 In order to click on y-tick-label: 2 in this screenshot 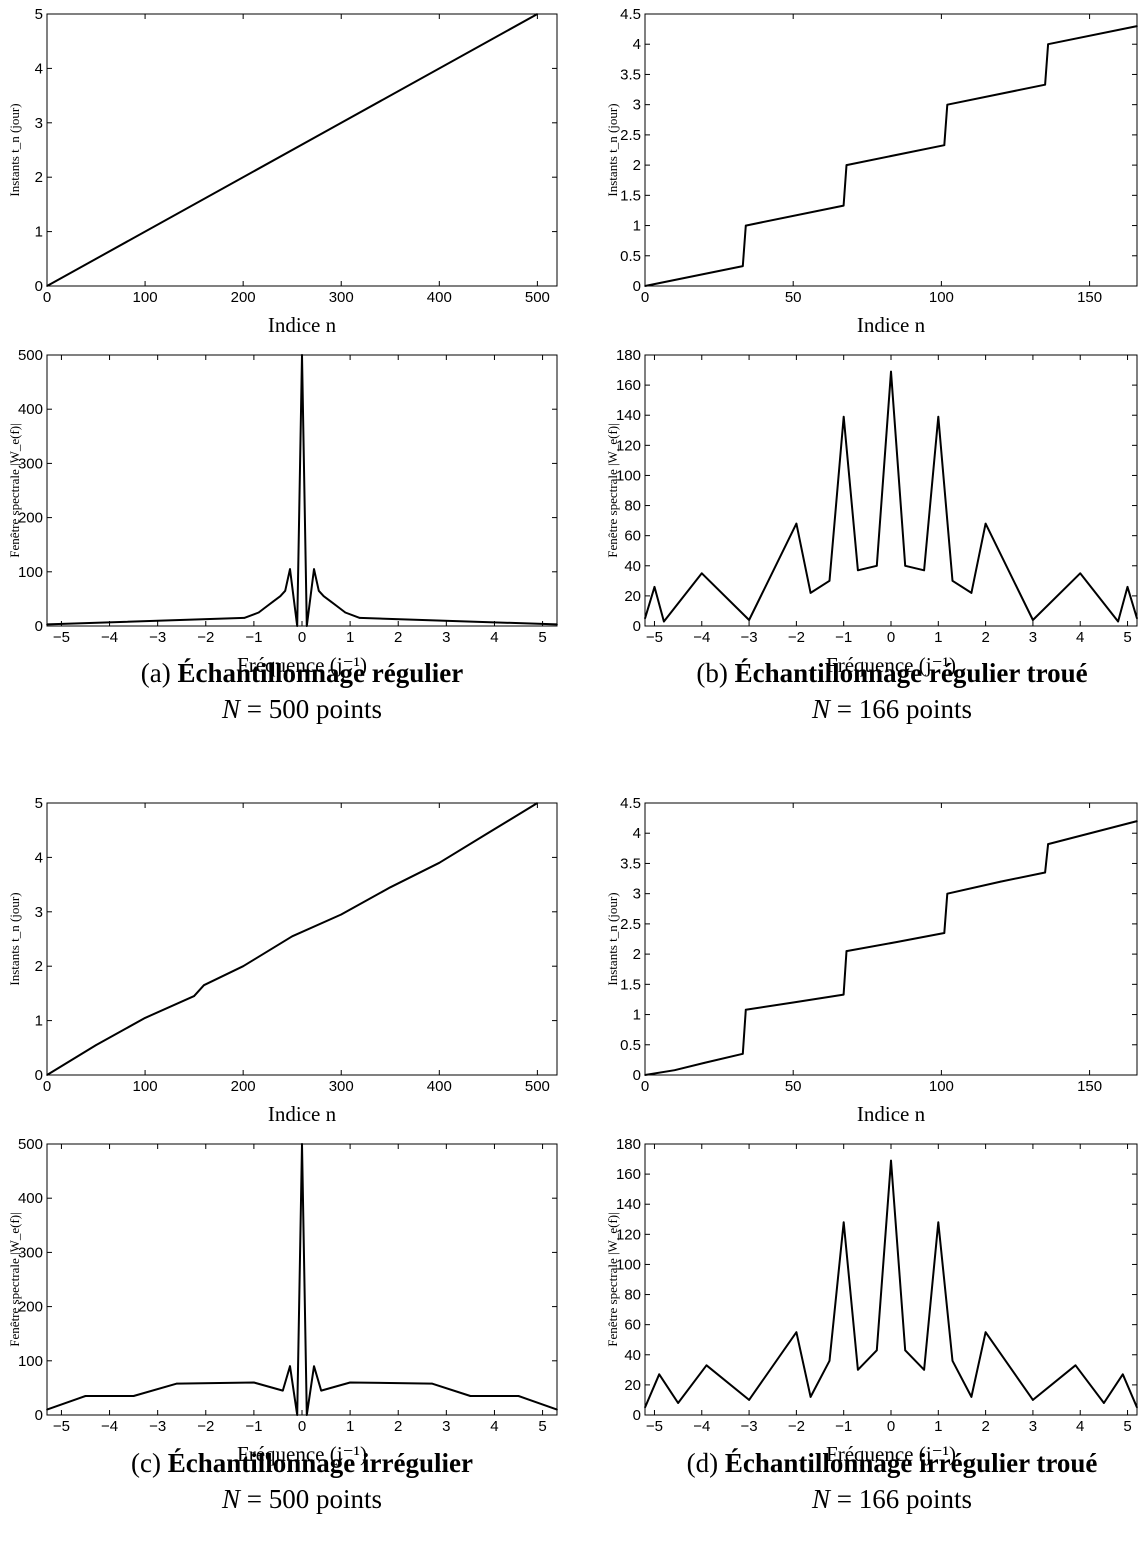, I will do `click(39, 966)`.